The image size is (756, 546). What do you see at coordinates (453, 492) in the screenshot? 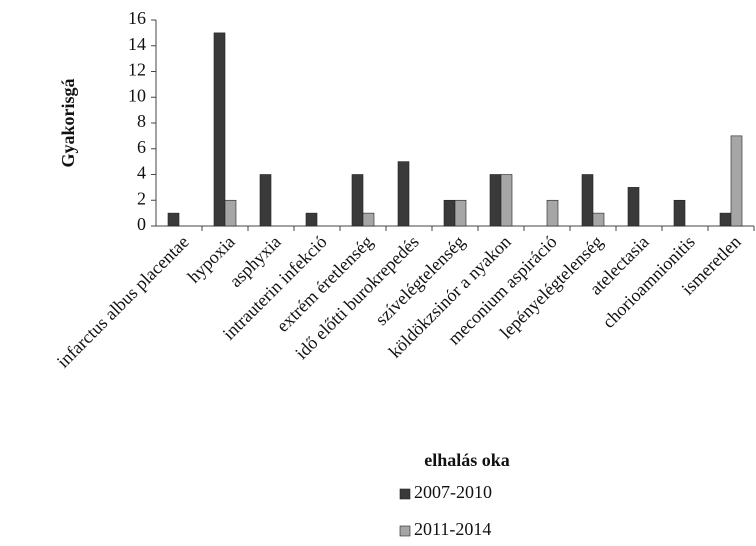
I see `legend-label: 2007-2010` at bounding box center [453, 492].